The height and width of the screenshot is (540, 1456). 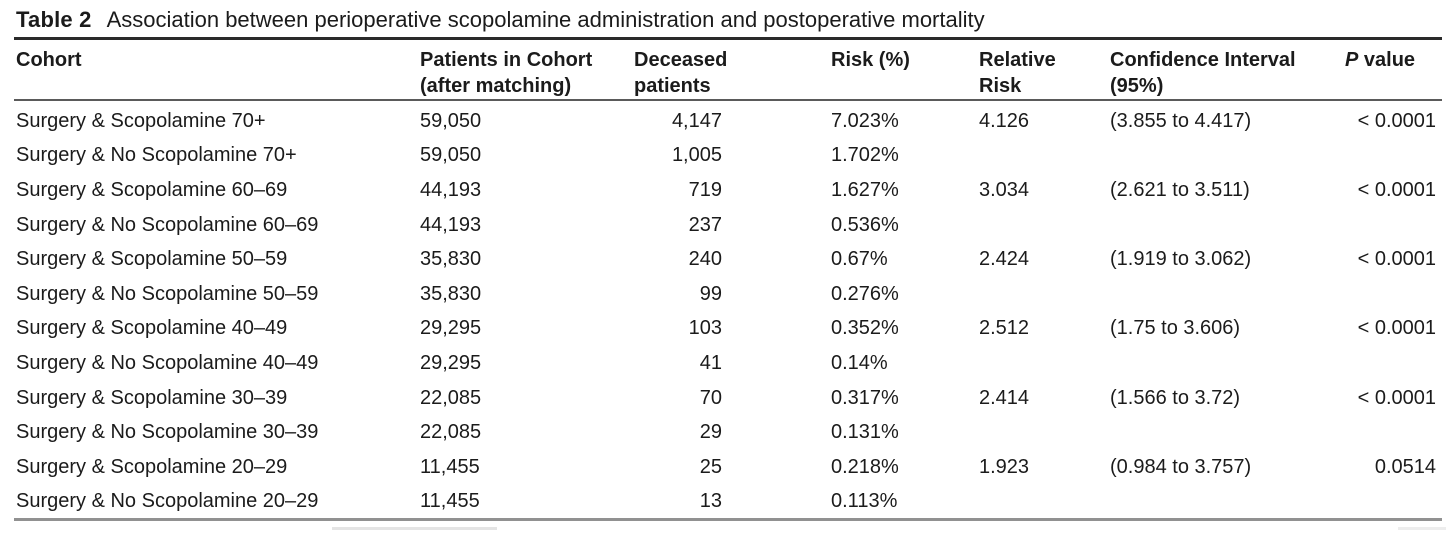 I want to click on cell-relative-risk: 2.512, so click(x=1004, y=328).